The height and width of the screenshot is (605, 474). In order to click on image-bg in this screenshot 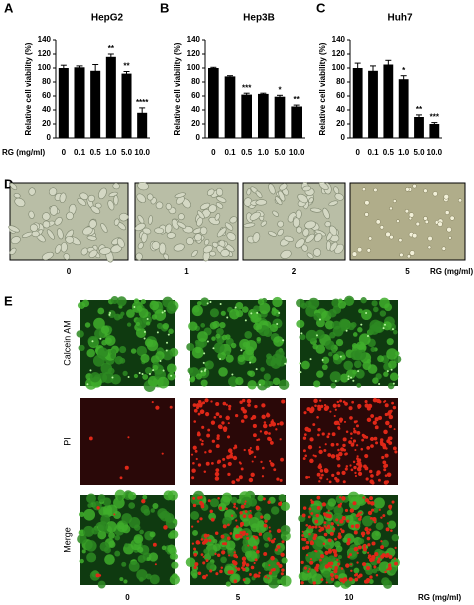, I will do `click(127, 441)`.